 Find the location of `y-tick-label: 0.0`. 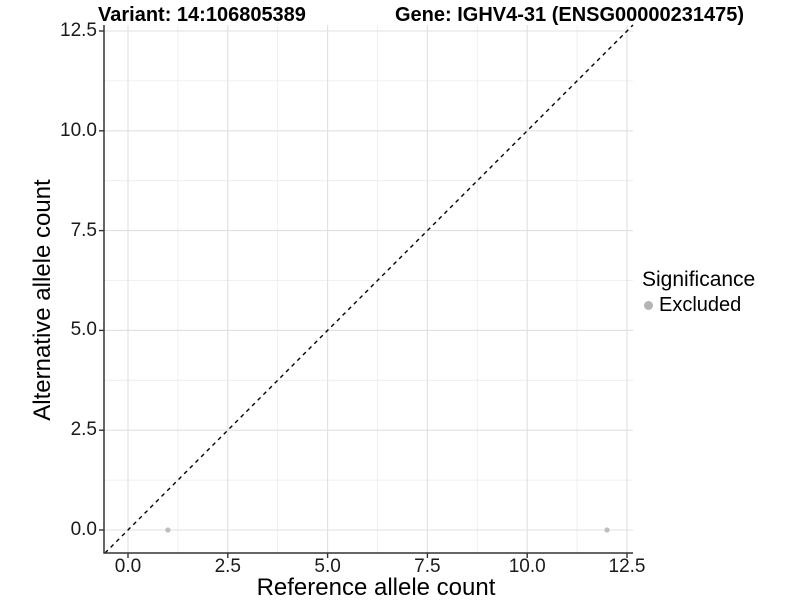

y-tick-label: 0.0 is located at coordinates (83, 529).